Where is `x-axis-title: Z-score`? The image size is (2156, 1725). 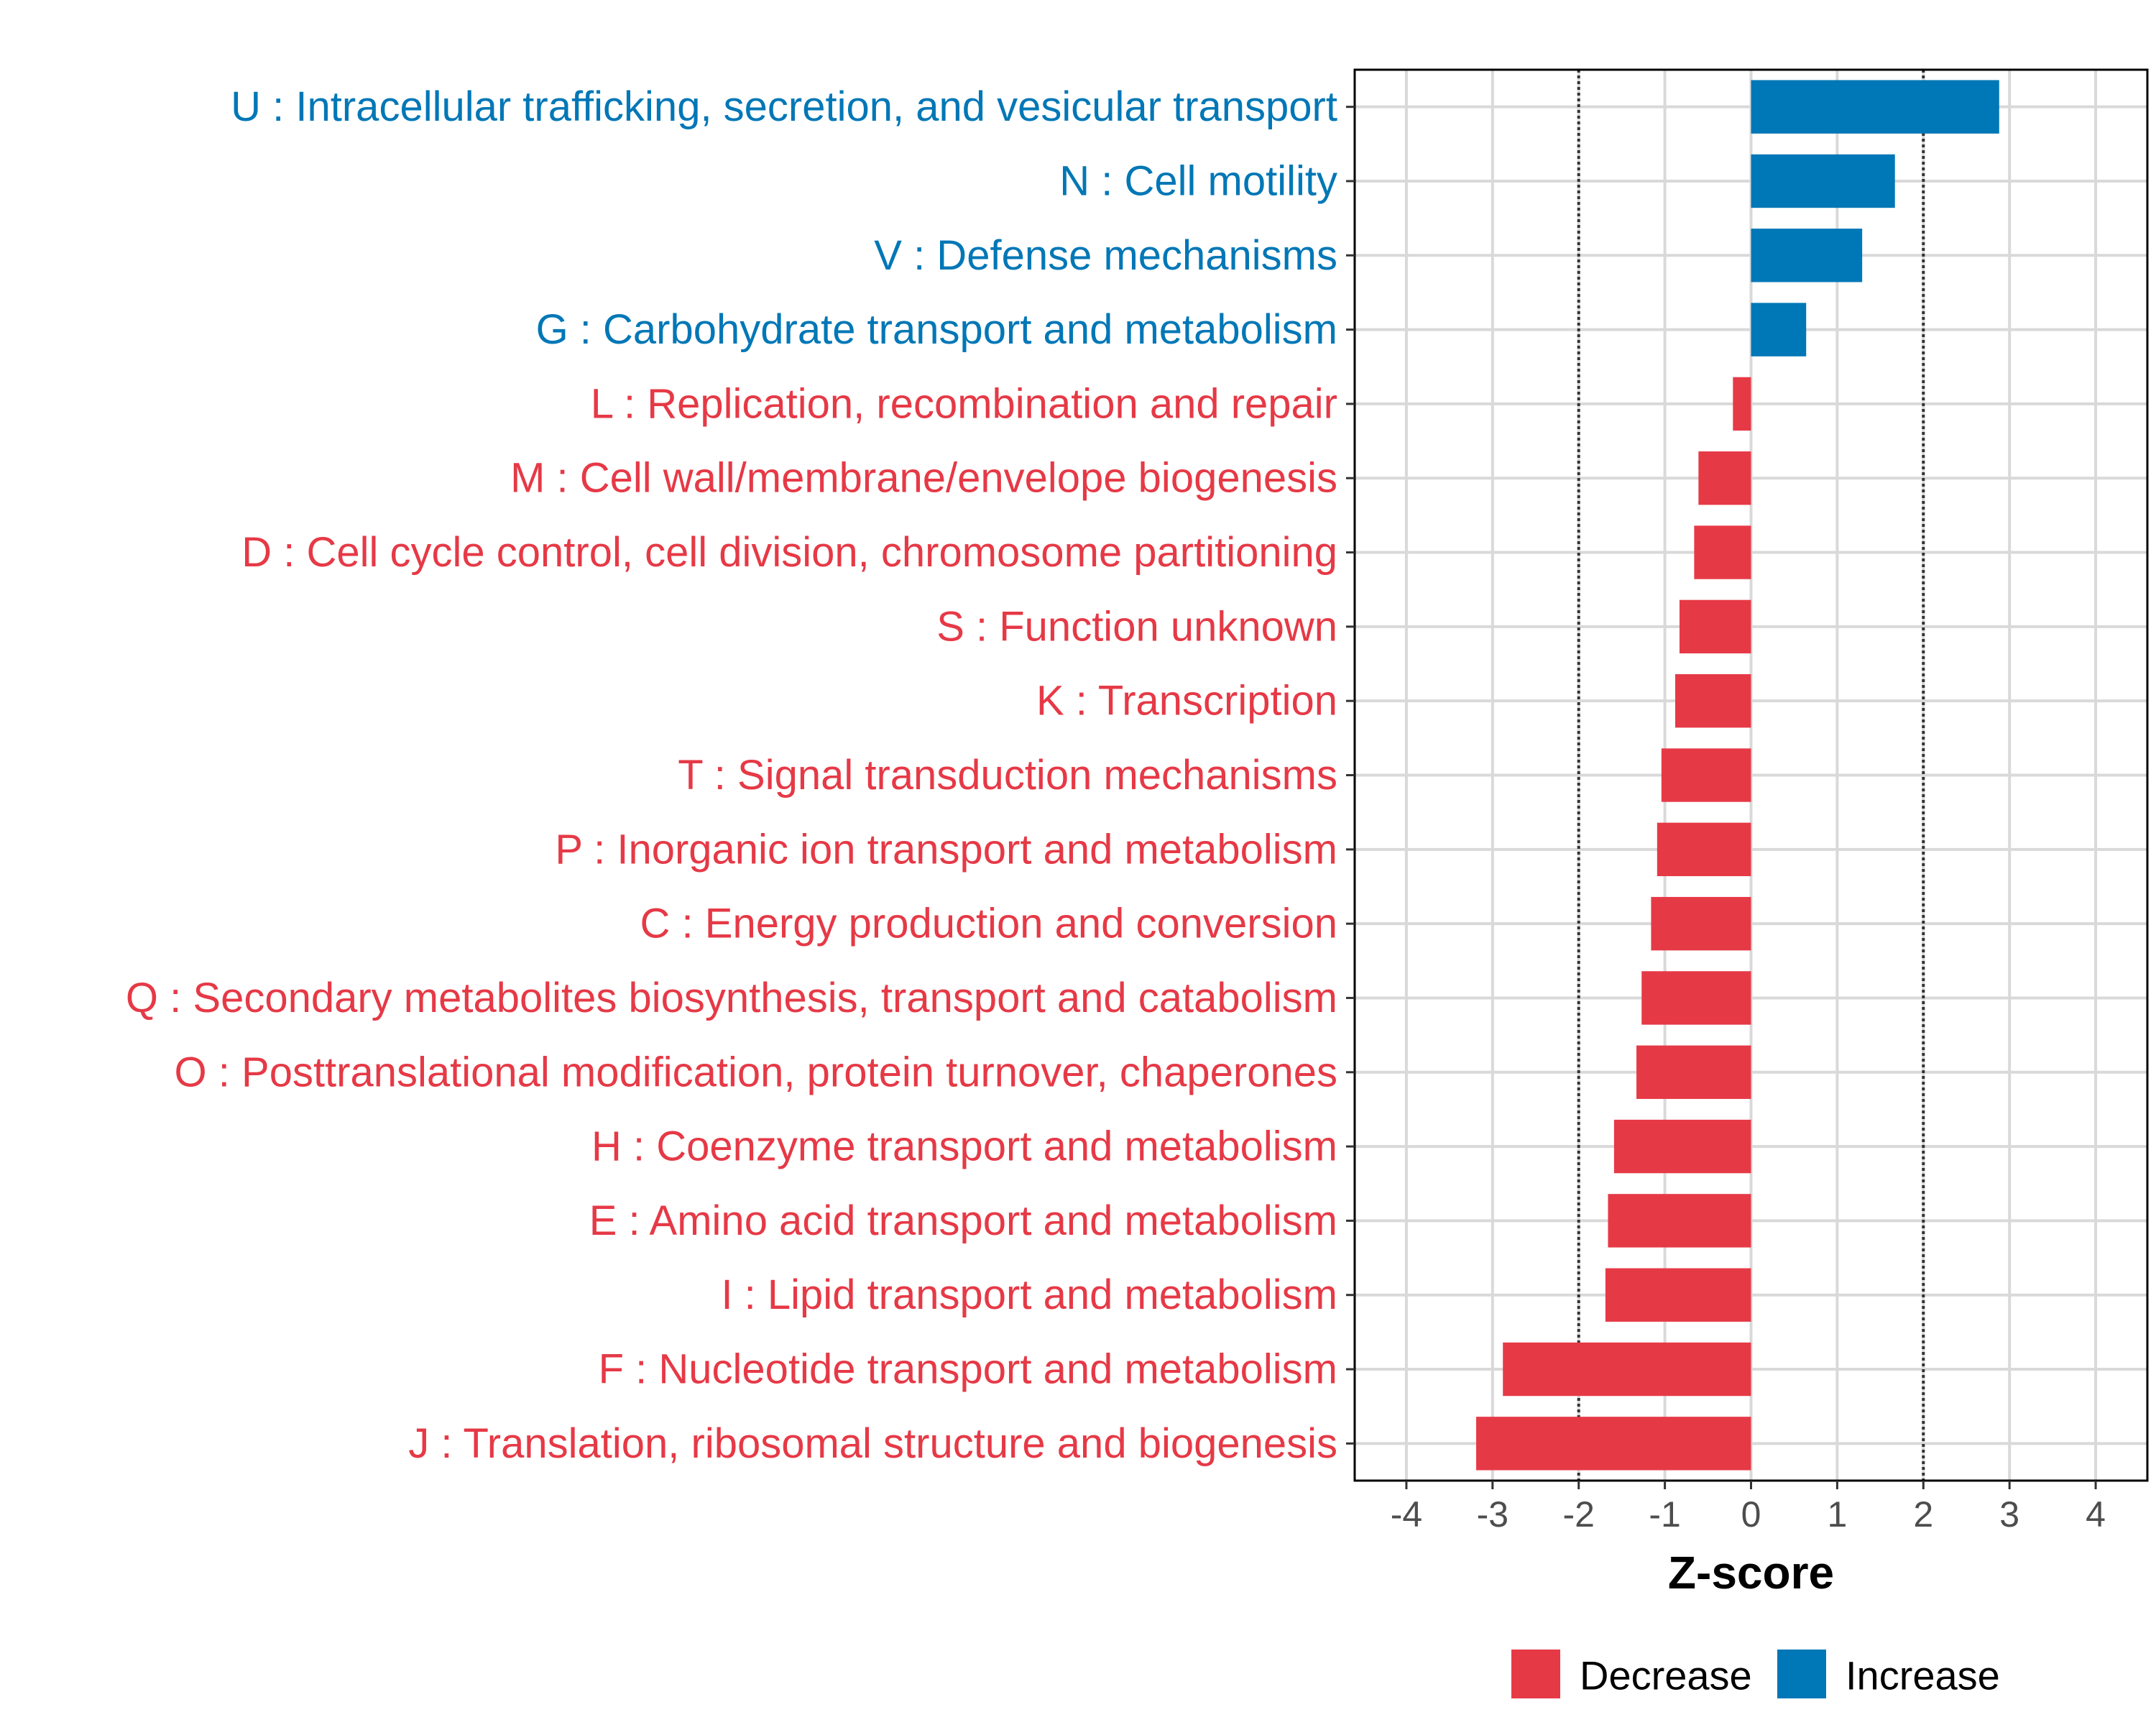 x-axis-title: Z-score is located at coordinates (1751, 1572).